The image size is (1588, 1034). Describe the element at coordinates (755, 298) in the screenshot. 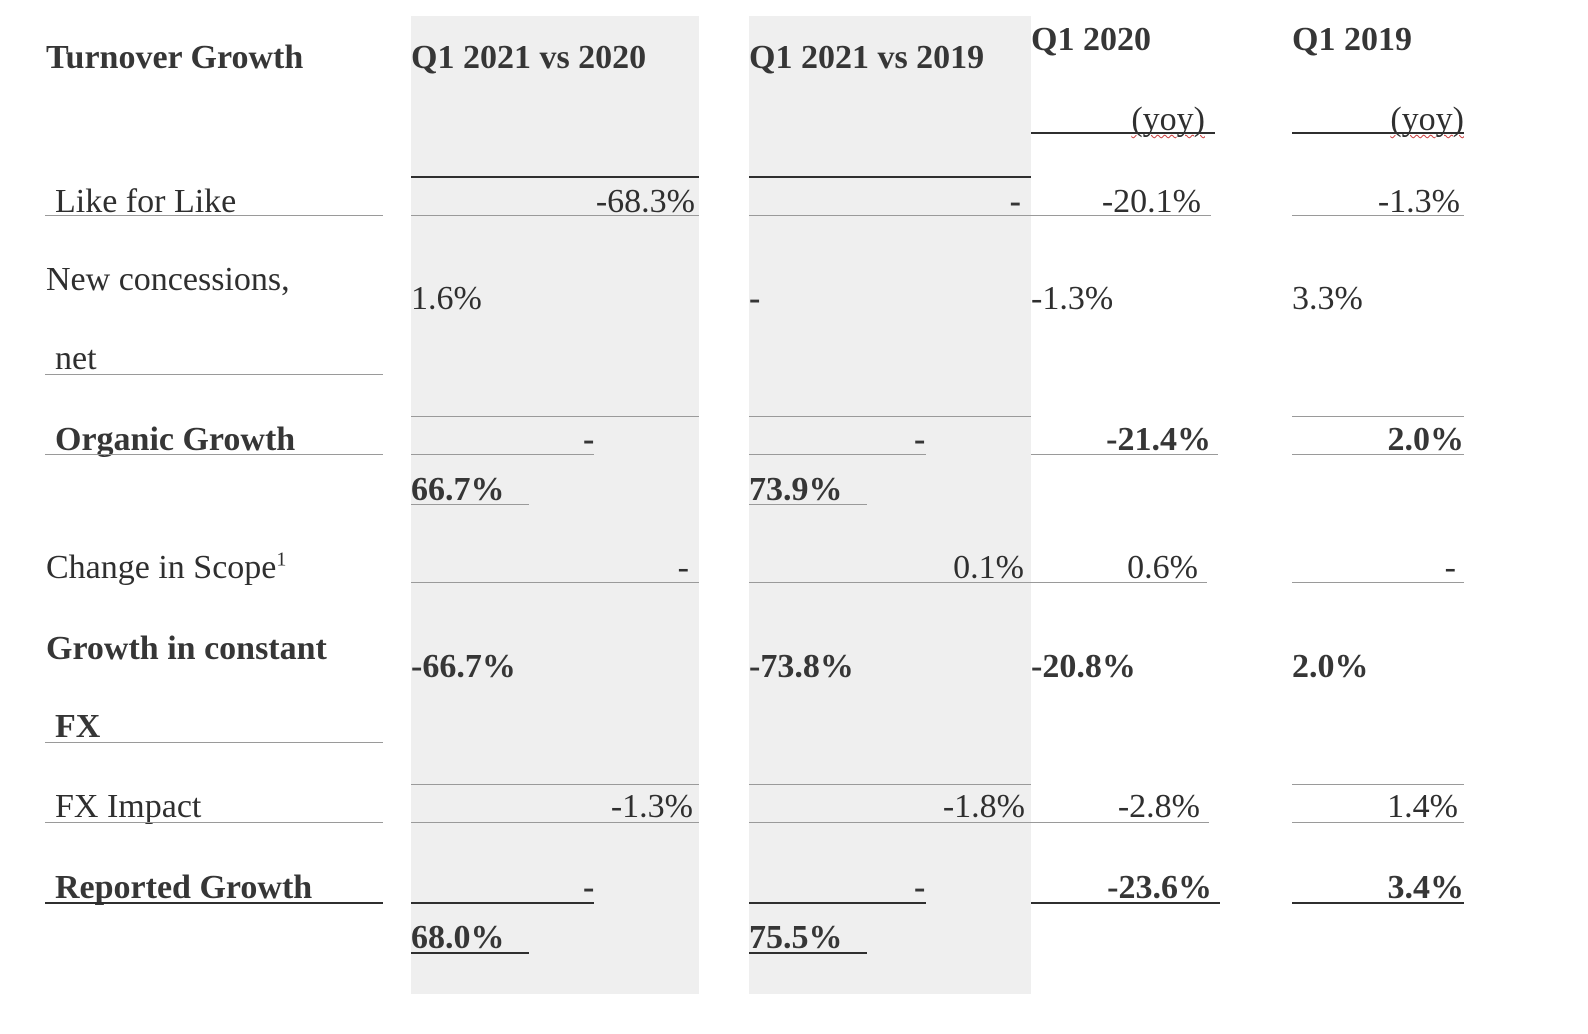

I see `cell-new-concessions-col2: -` at that location.